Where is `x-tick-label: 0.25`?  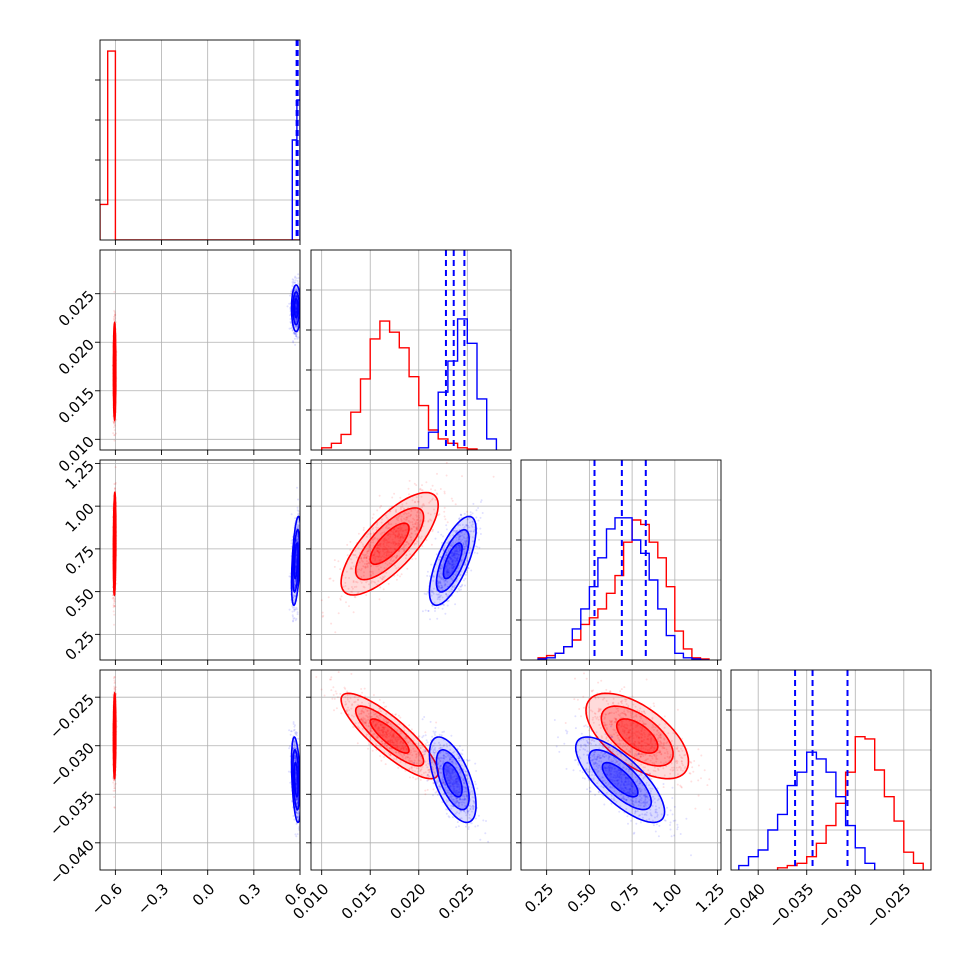
x-tick-label: 0.25 is located at coordinates (539, 898).